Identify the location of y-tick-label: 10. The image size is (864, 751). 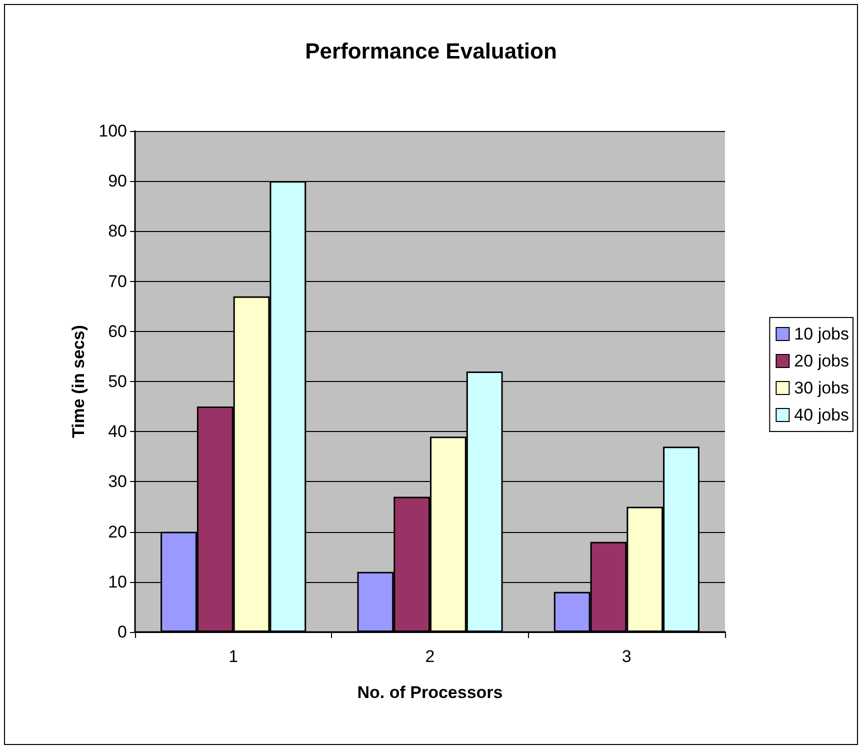
(117, 582).